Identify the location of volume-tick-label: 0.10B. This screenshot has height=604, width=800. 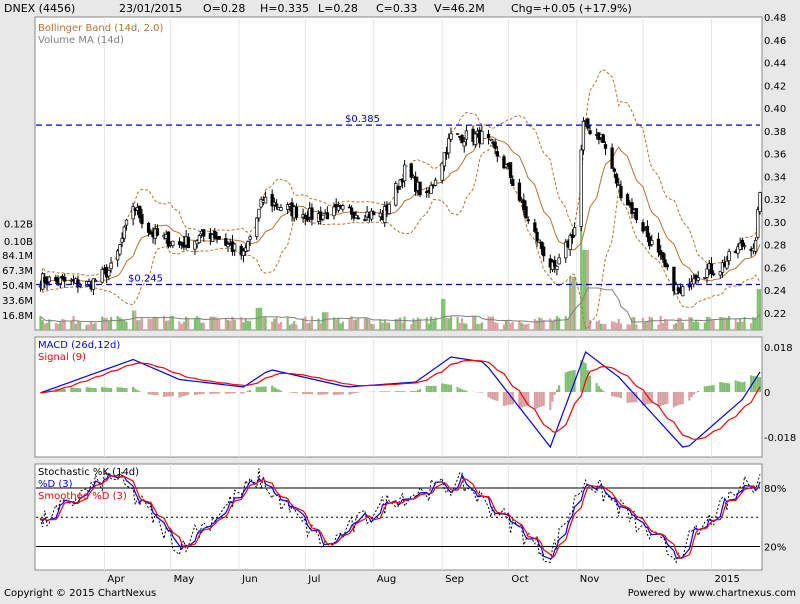
(18, 242).